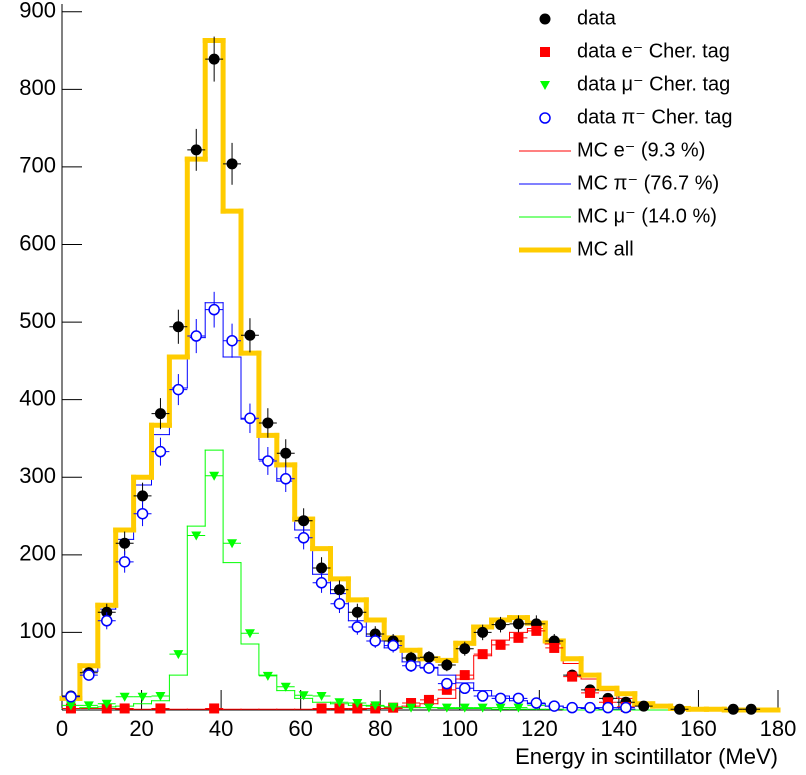  I want to click on x-tick-label: 160, so click(698, 728).